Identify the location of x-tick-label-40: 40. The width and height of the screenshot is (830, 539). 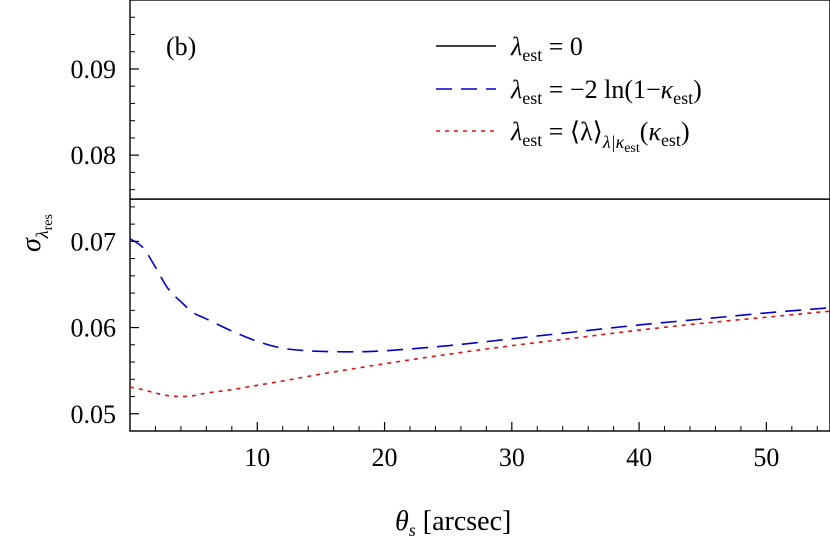
(639, 457).